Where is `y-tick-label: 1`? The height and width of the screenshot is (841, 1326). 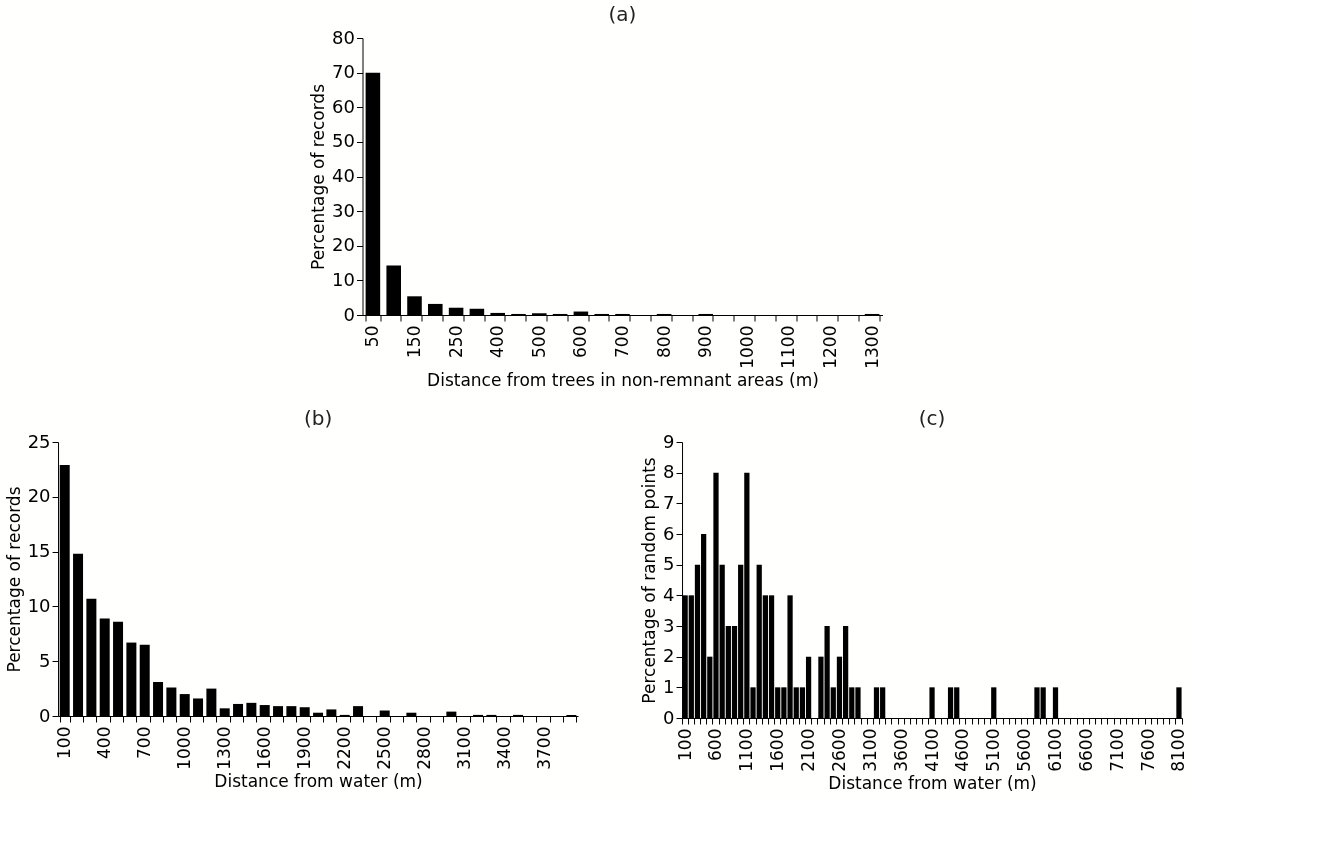 y-tick-label: 1 is located at coordinates (669, 686).